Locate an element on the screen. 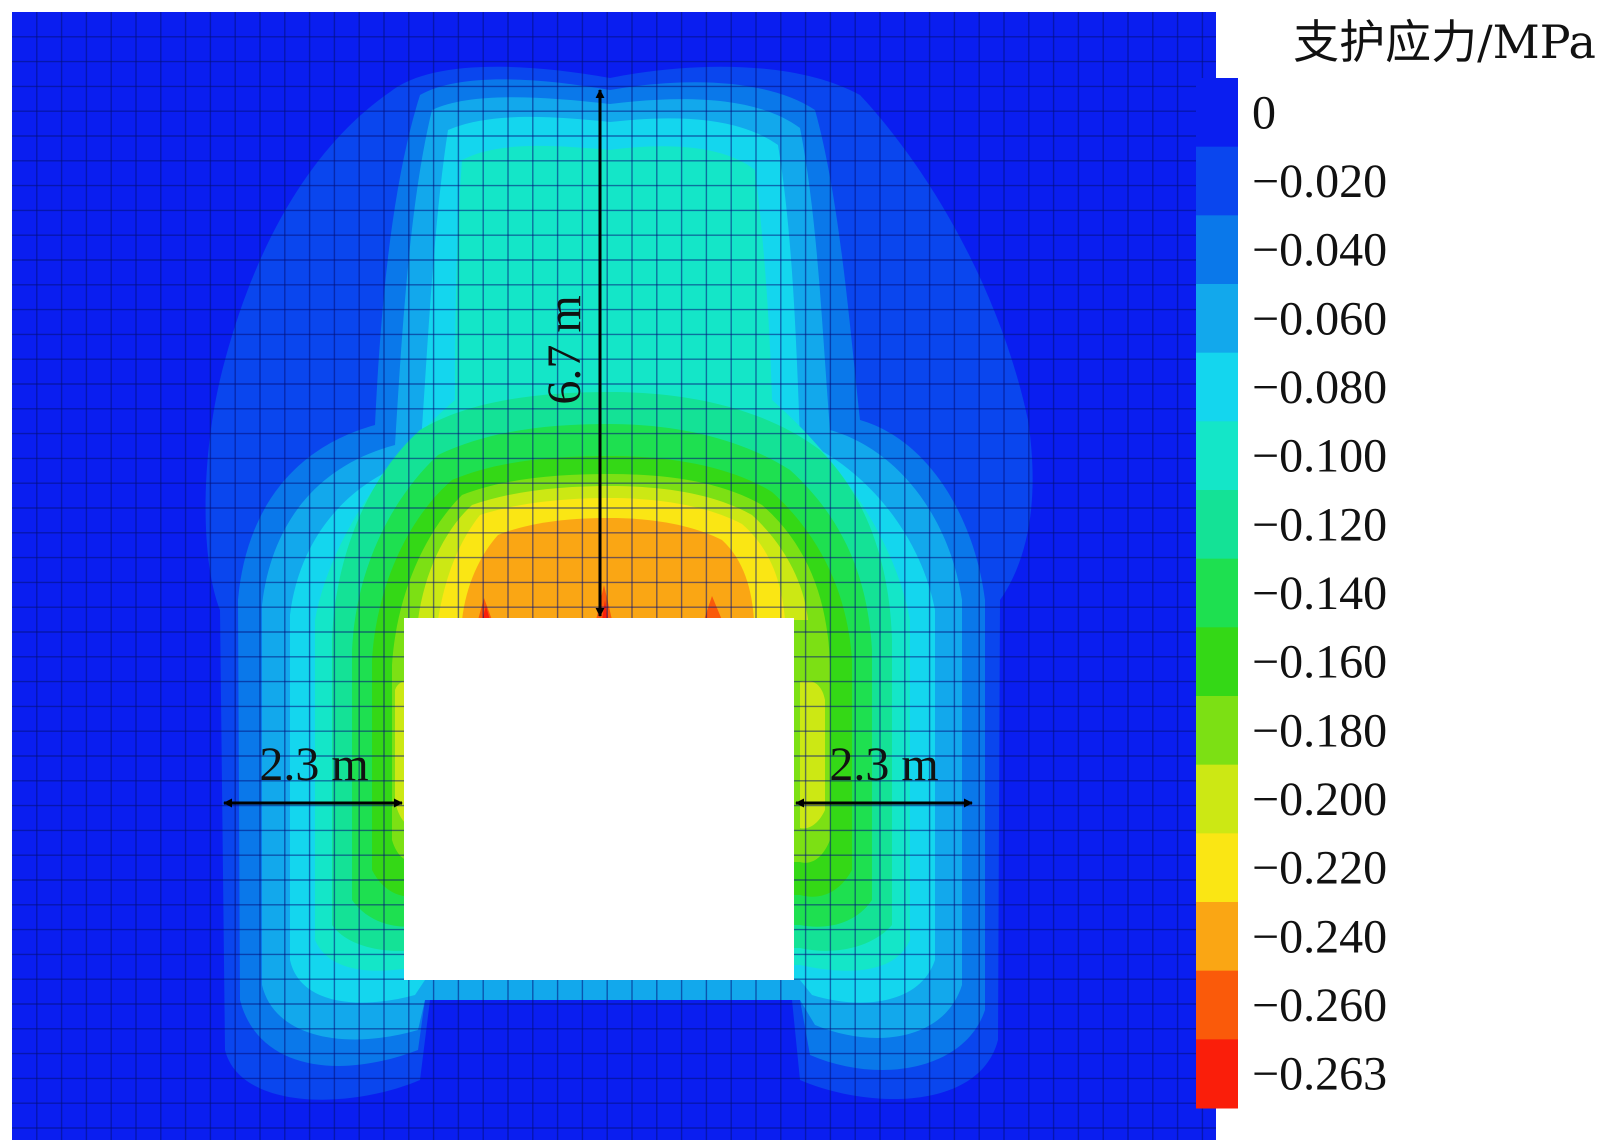  legend-label: −0.180 is located at coordinates (1319, 730).